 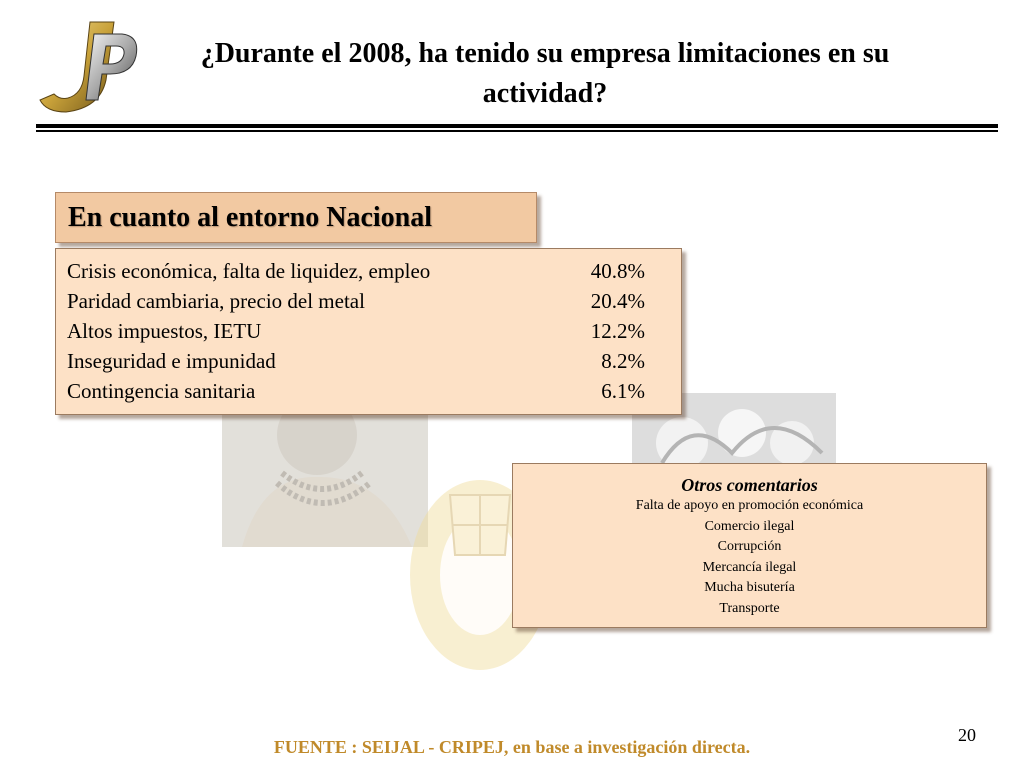 I want to click on page-number: 20, so click(x=967, y=735).